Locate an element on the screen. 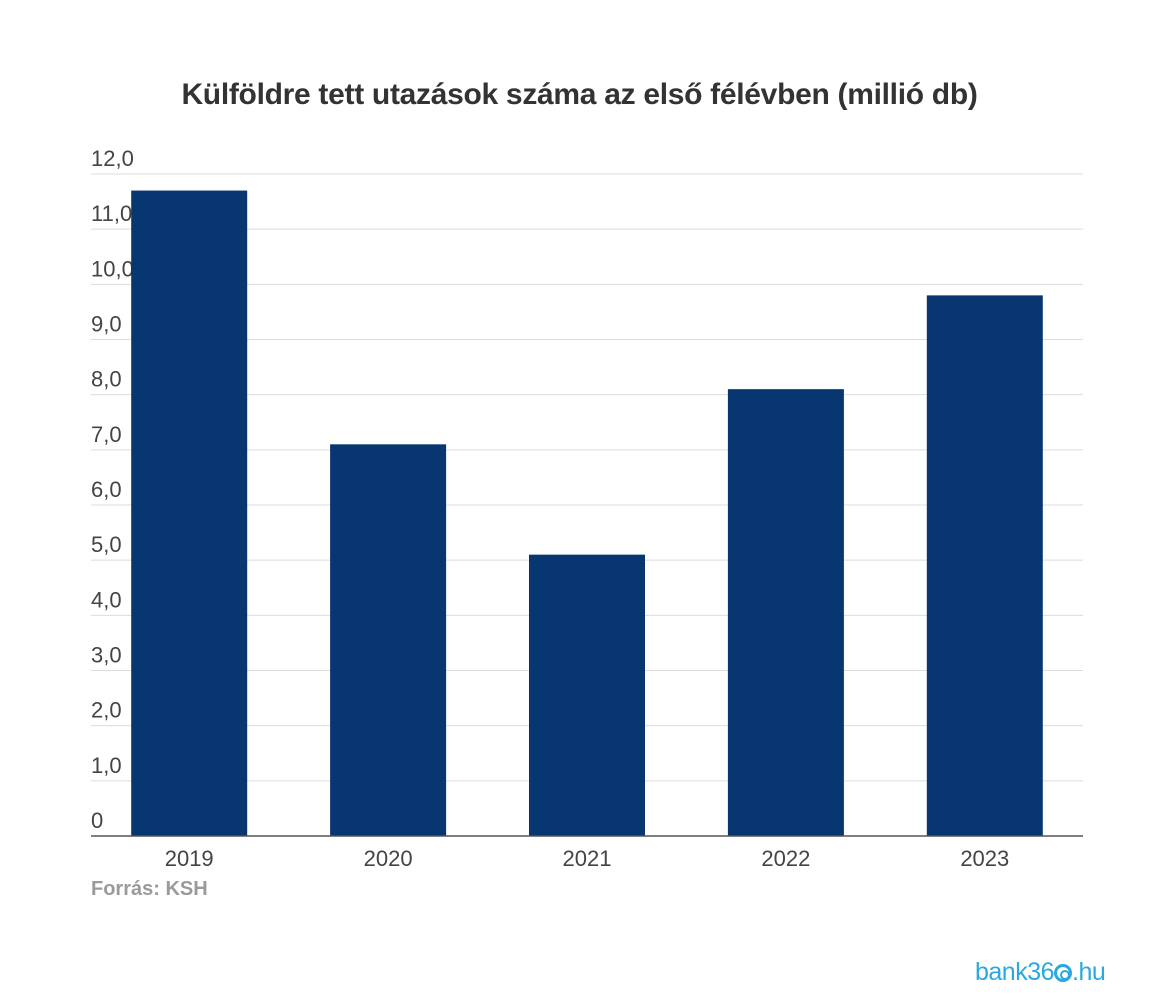 The width and height of the screenshot is (1159, 1004). logo-text-post: .hu is located at coordinates (1089, 972).